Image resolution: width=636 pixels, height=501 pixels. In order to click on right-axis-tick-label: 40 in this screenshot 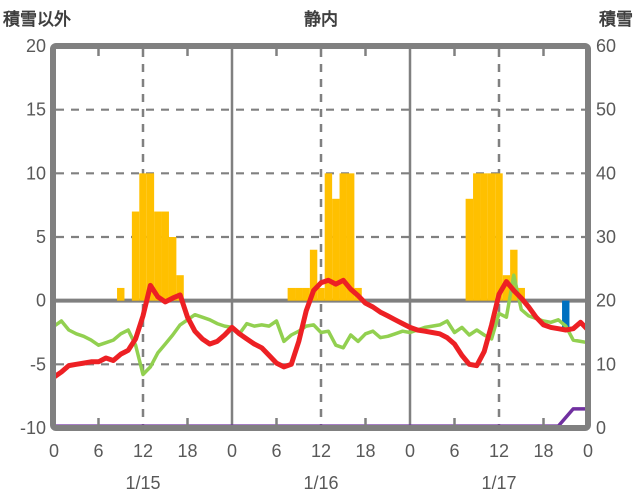, I will do `click(606, 173)`.